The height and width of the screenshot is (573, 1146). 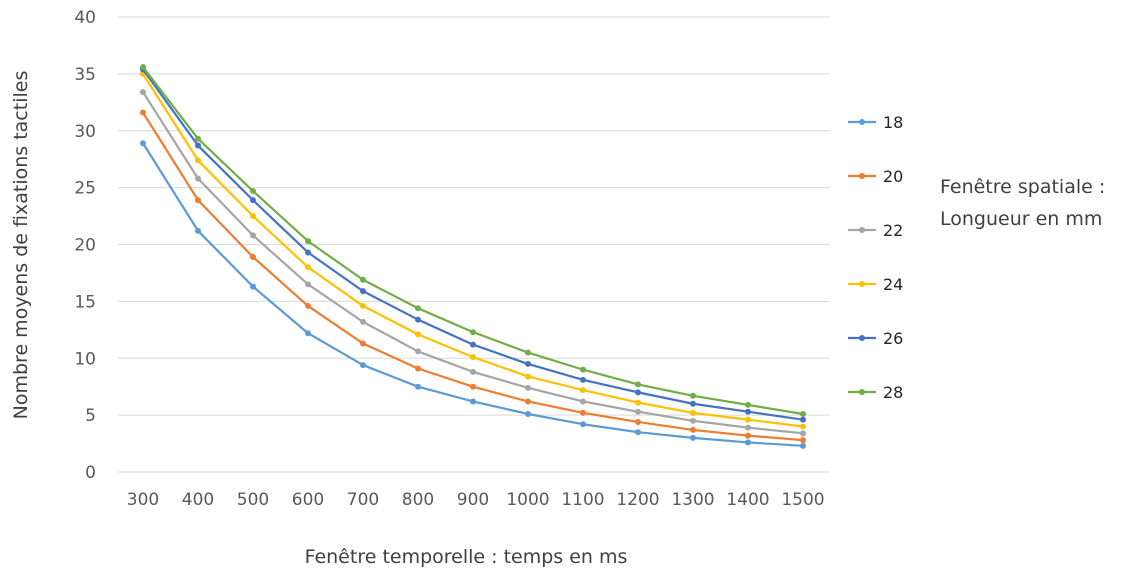 I want to click on x-tick-label: 400, so click(x=198, y=500).